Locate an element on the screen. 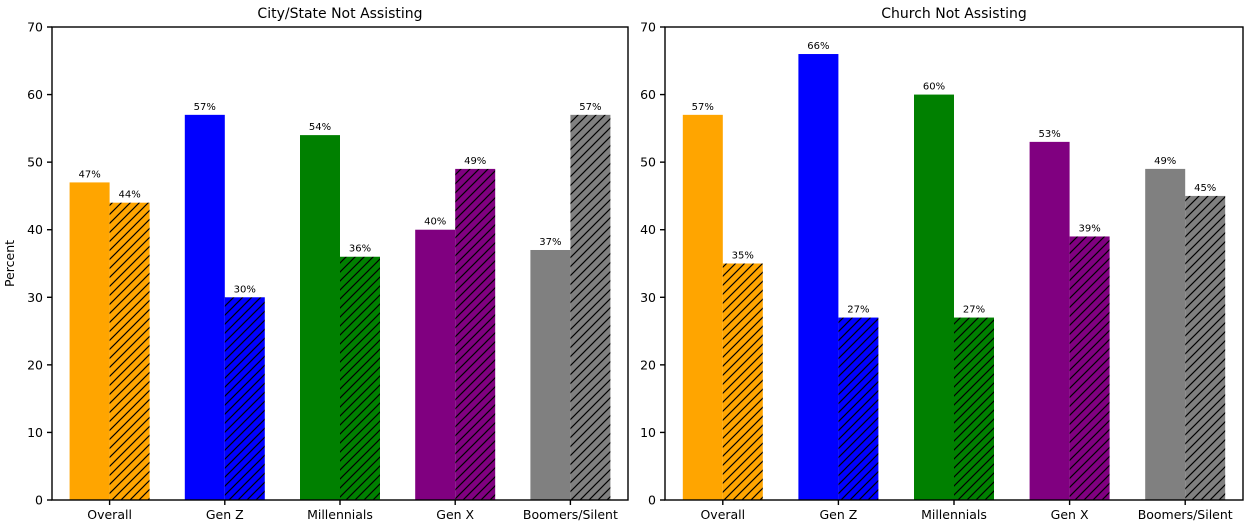 Image resolution: width=1251 pixels, height=531 pixels. value-label-solid-boomers-silent: 49% is located at coordinates (1165, 161).